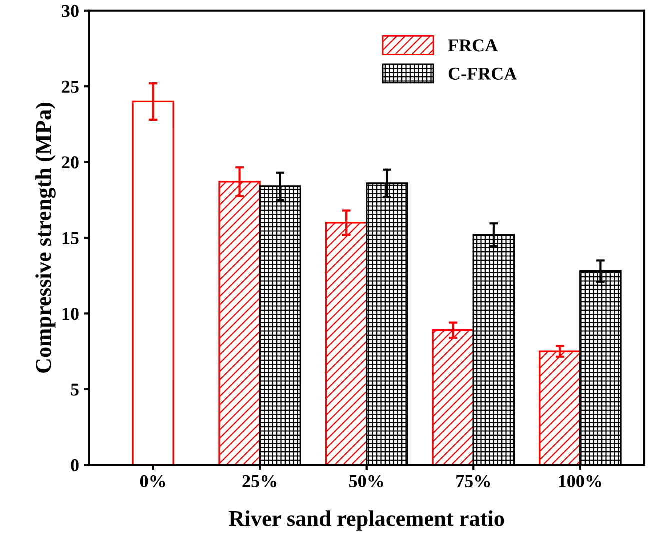 The width and height of the screenshot is (661, 544). Describe the element at coordinates (473, 46) in the screenshot. I see `legend-label: FRCA` at that location.